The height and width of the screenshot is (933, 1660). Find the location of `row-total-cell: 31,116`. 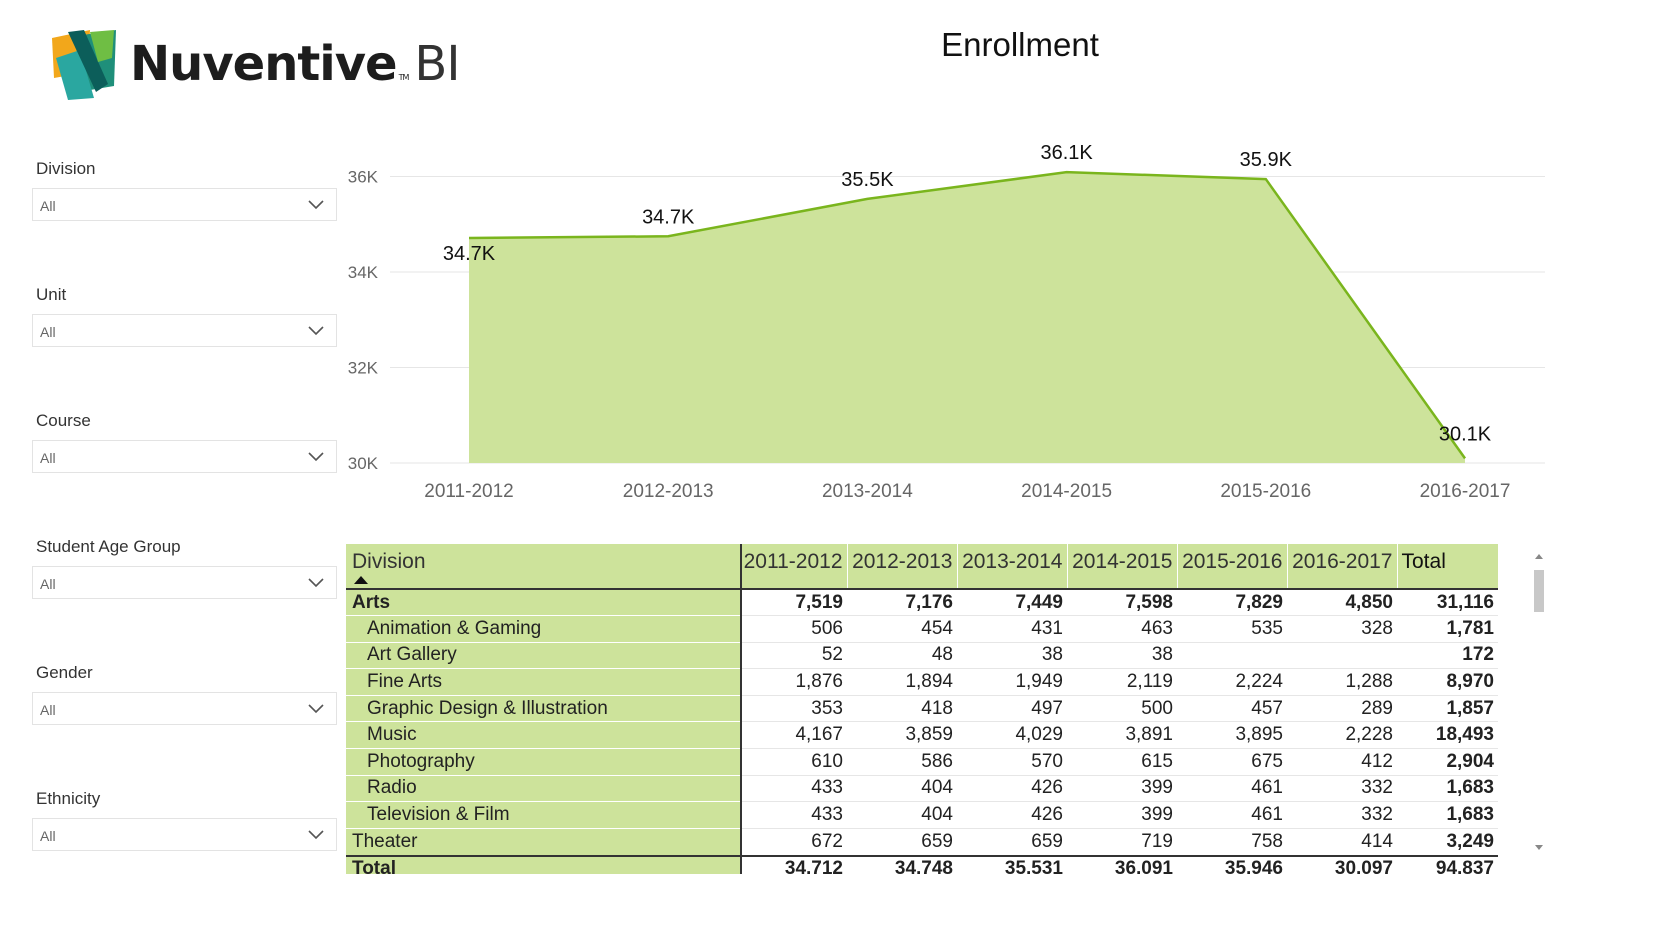

row-total-cell: 31,116 is located at coordinates (1447, 602).